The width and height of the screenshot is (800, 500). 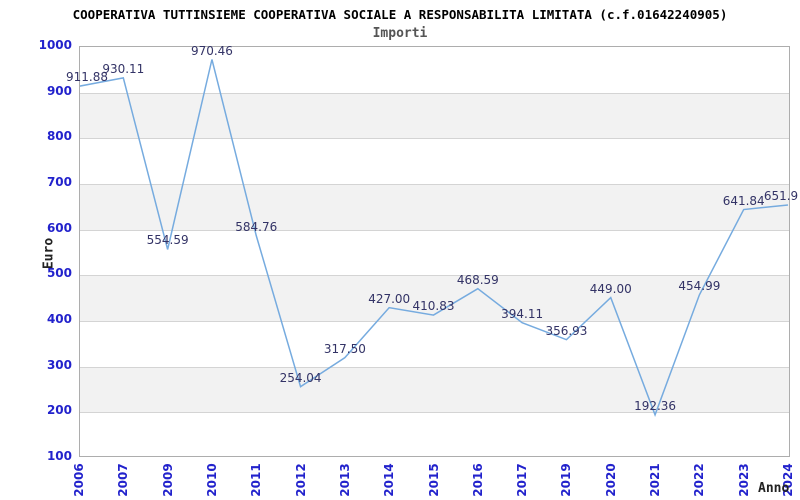 I want to click on x-tick-label: 2022, so click(x=699, y=480).